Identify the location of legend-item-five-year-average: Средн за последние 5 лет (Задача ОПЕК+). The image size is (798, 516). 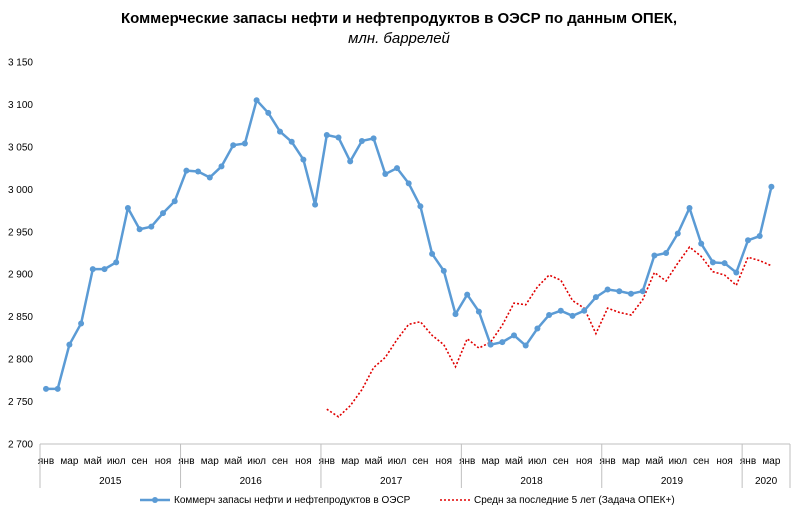
(557, 500).